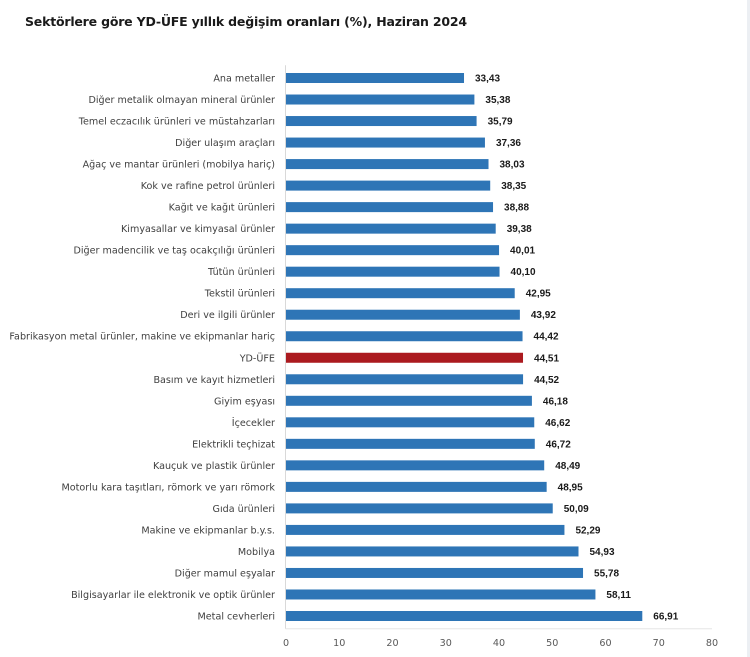 The height and width of the screenshot is (657, 750). Describe the element at coordinates (497, 100) in the screenshot. I see `value-label: 35,38` at that location.